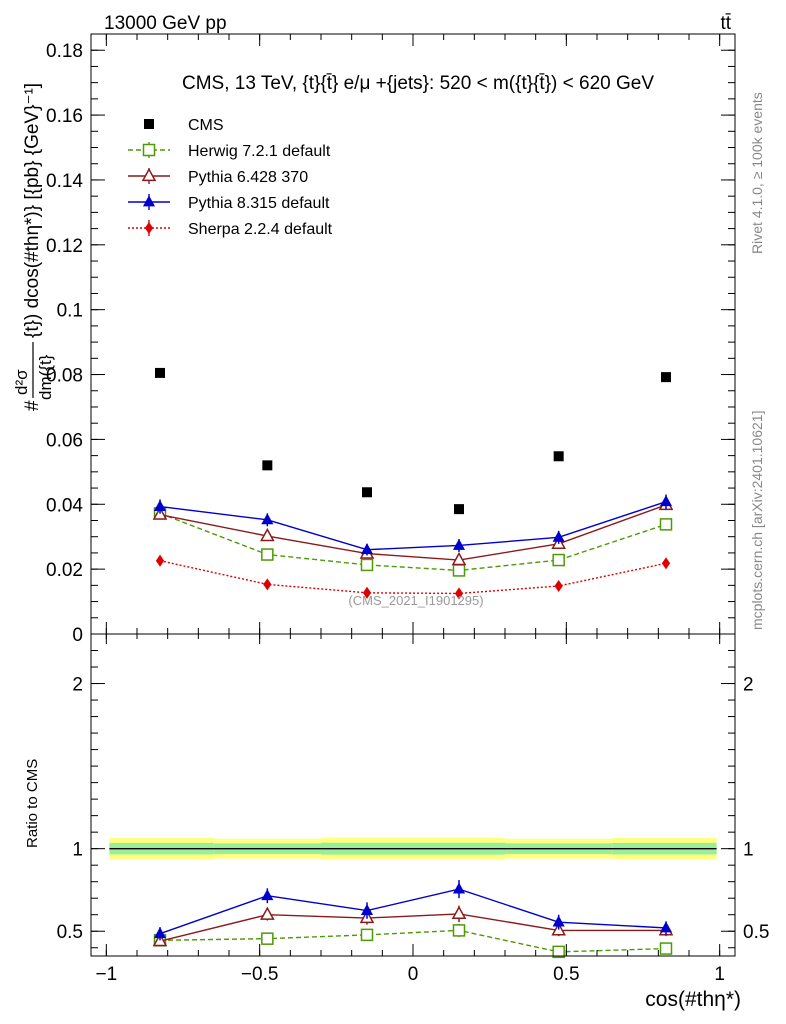  I want to click on main-y-tick-label: 0.16, so click(64, 116).